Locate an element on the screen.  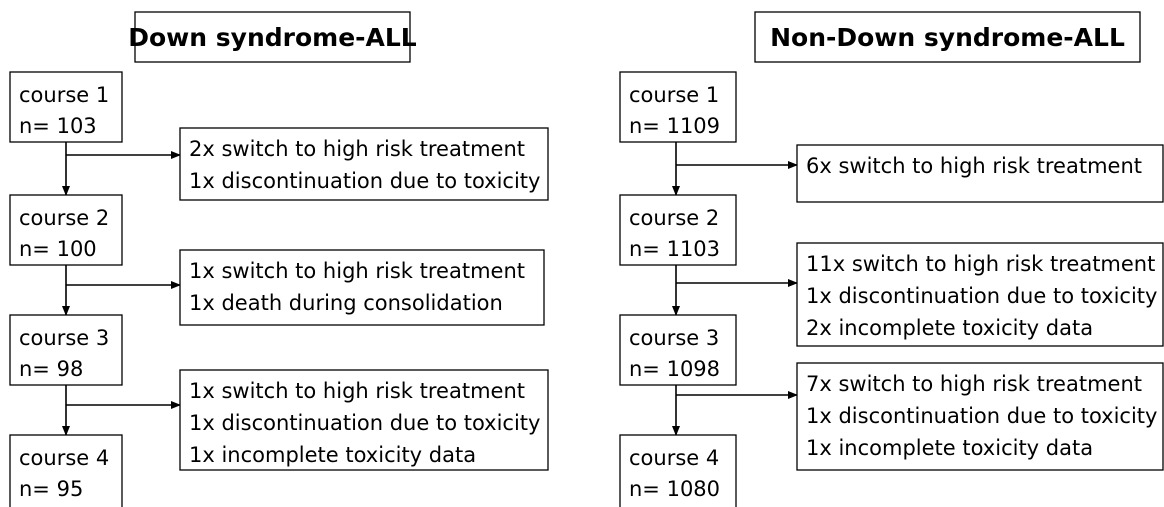
panel-title: Non-Down syndrome-ALL is located at coordinates (947, 37).